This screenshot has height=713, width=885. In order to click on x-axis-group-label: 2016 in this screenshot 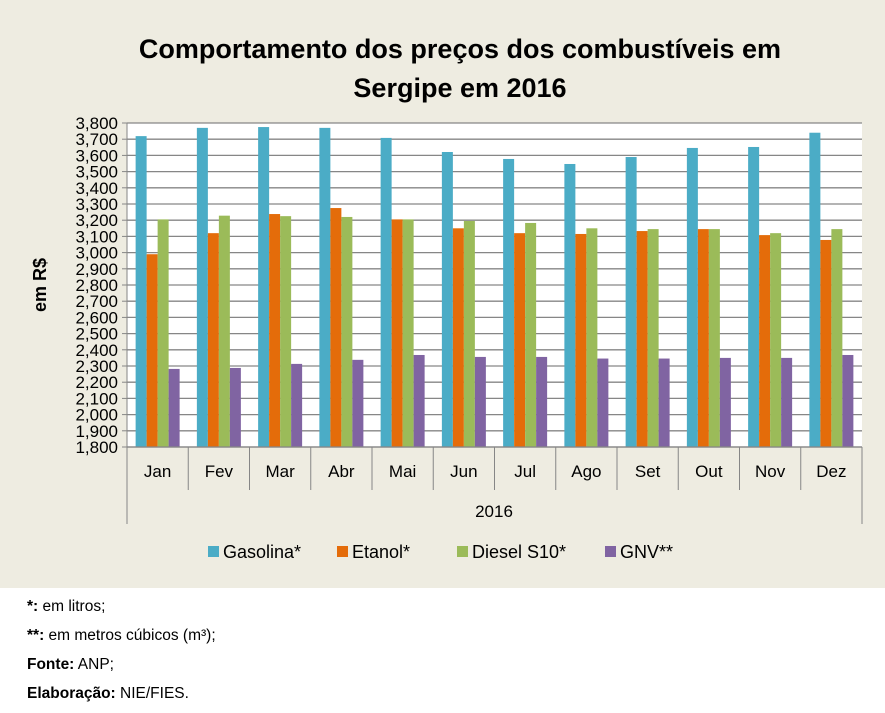, I will do `click(494, 511)`.